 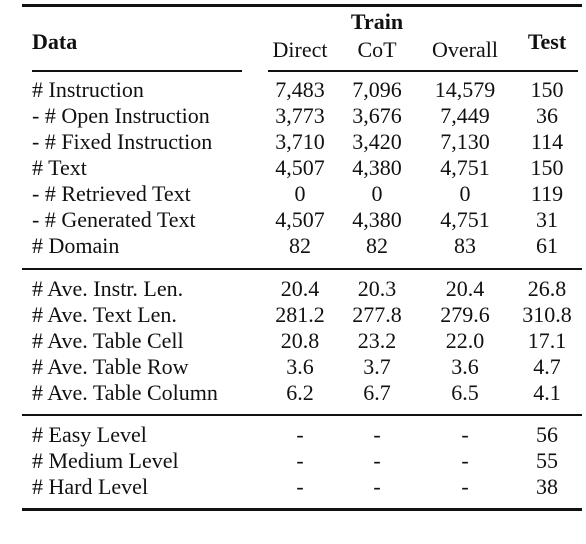 What do you see at coordinates (300, 288) in the screenshot?
I see `cell-direct: 20.4` at bounding box center [300, 288].